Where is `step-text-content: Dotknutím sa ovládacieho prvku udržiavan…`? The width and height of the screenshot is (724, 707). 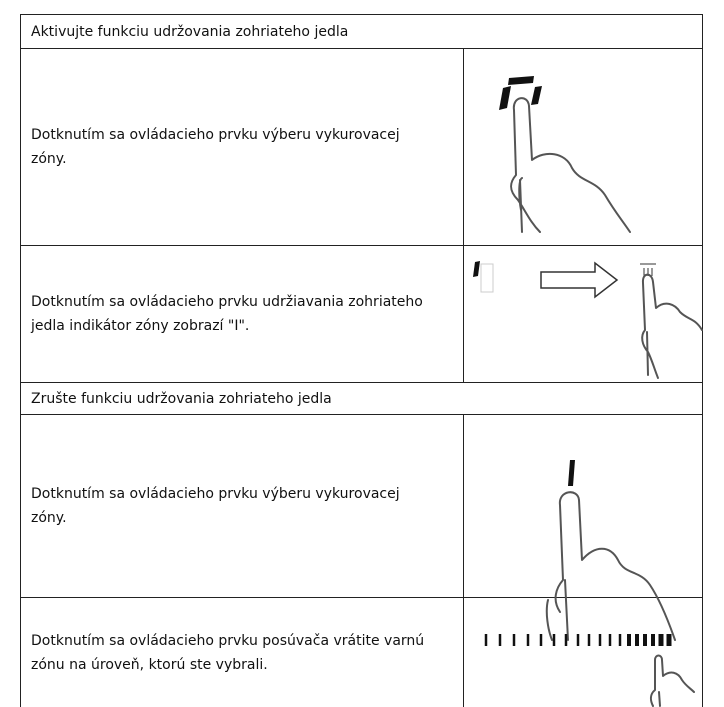 step-text-content: Dotknutím sa ovládacieho prvku udržiavan… is located at coordinates (227, 314).